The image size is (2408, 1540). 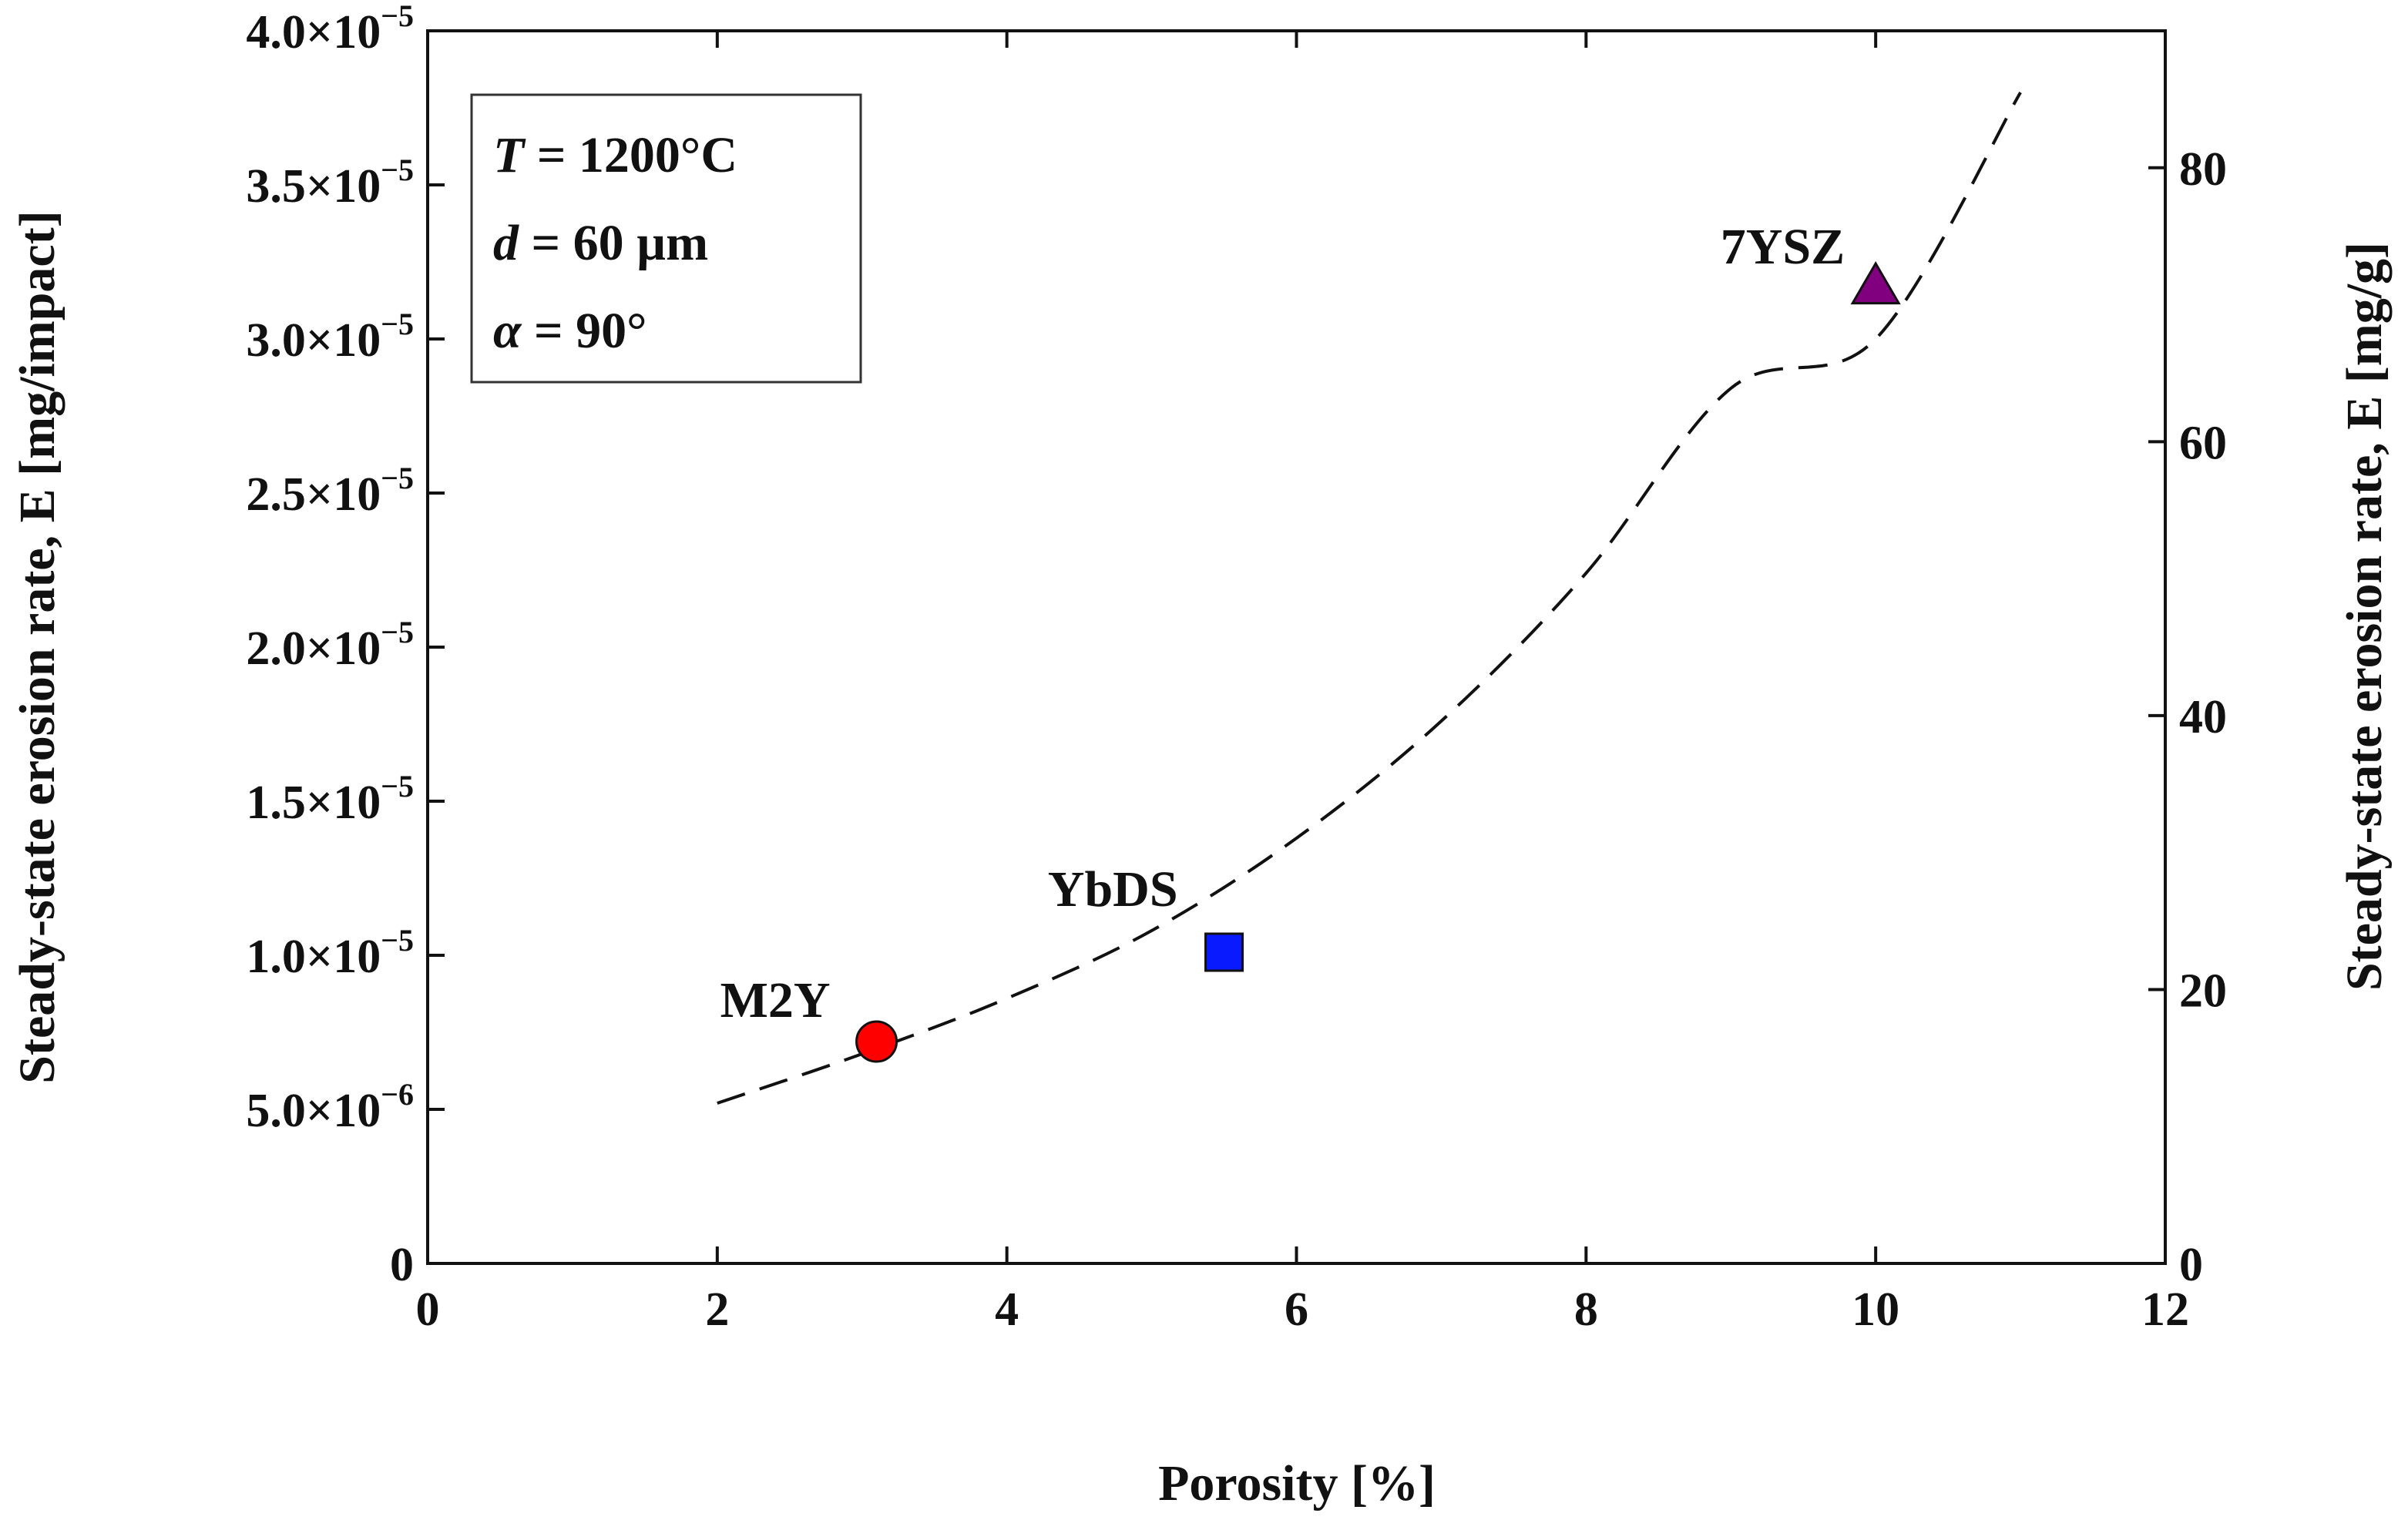 I want to click on y-tick-label: 1.0×10⁻⁵, so click(x=330, y=953).